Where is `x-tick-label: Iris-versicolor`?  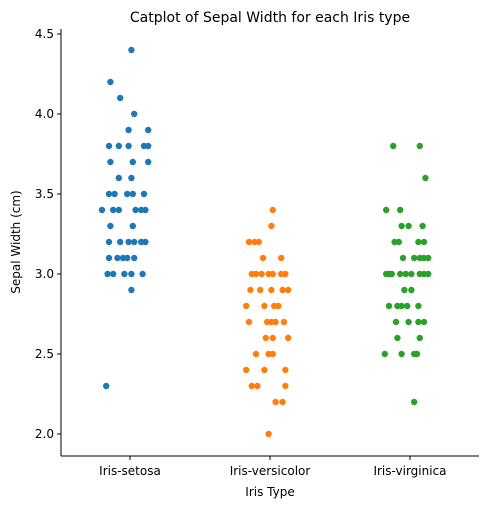
x-tick-label: Iris-versicolor is located at coordinates (270, 471).